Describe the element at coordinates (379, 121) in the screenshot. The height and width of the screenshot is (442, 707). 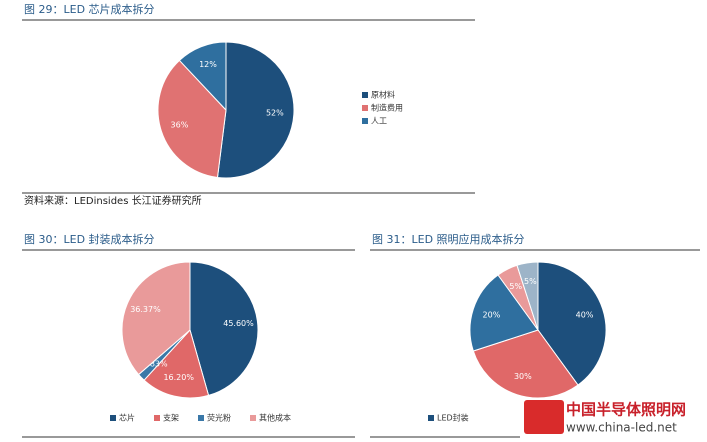
I see `legend-label: 人工` at that location.